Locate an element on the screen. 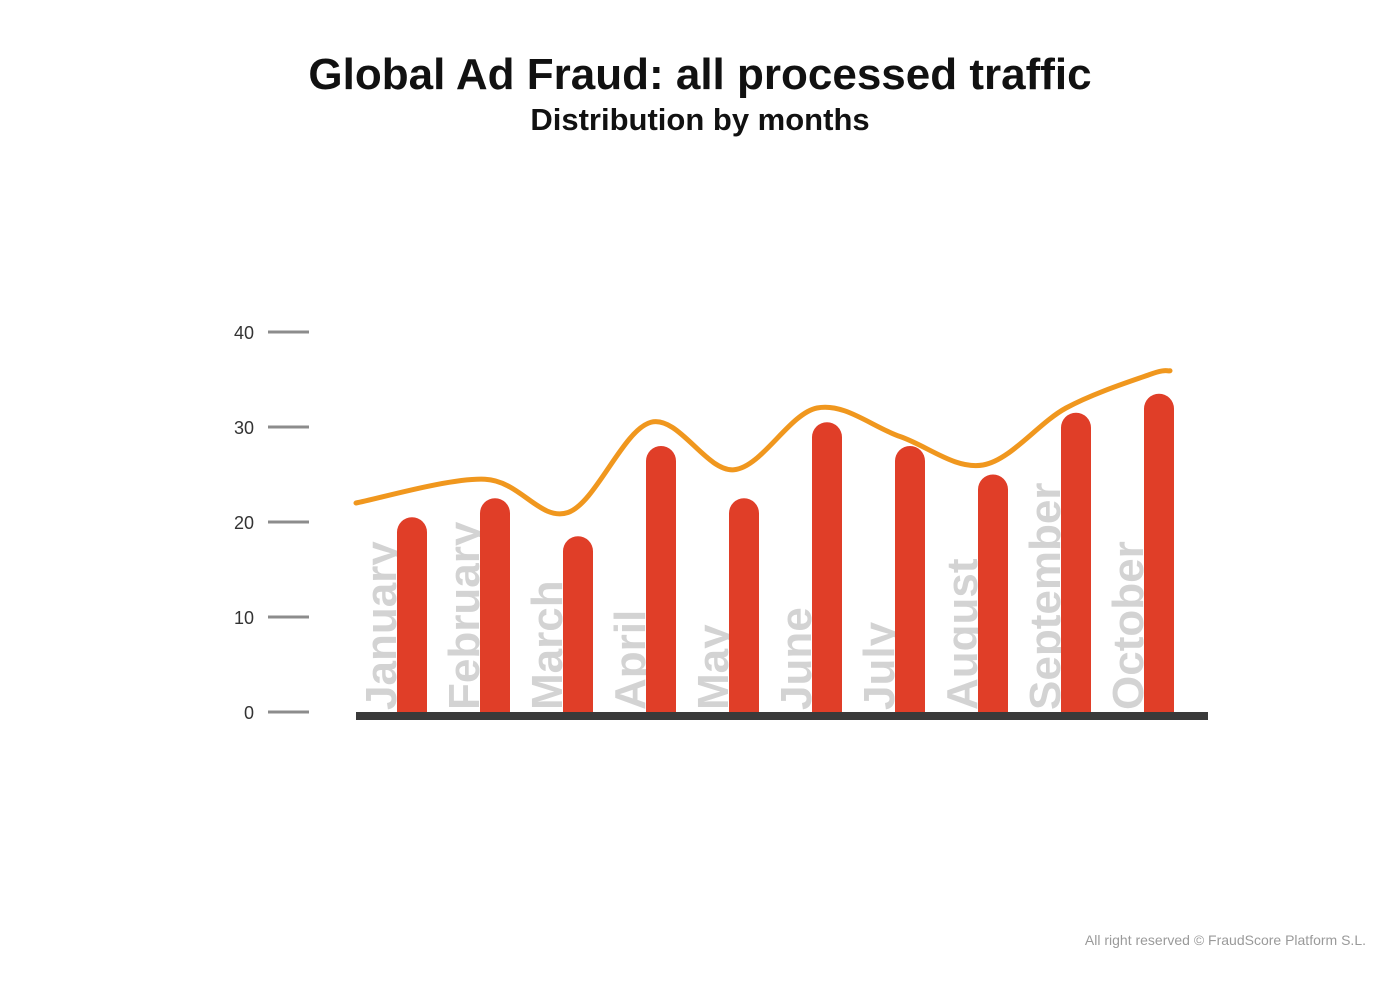  y-tick-label: 20 is located at coordinates (244, 523).